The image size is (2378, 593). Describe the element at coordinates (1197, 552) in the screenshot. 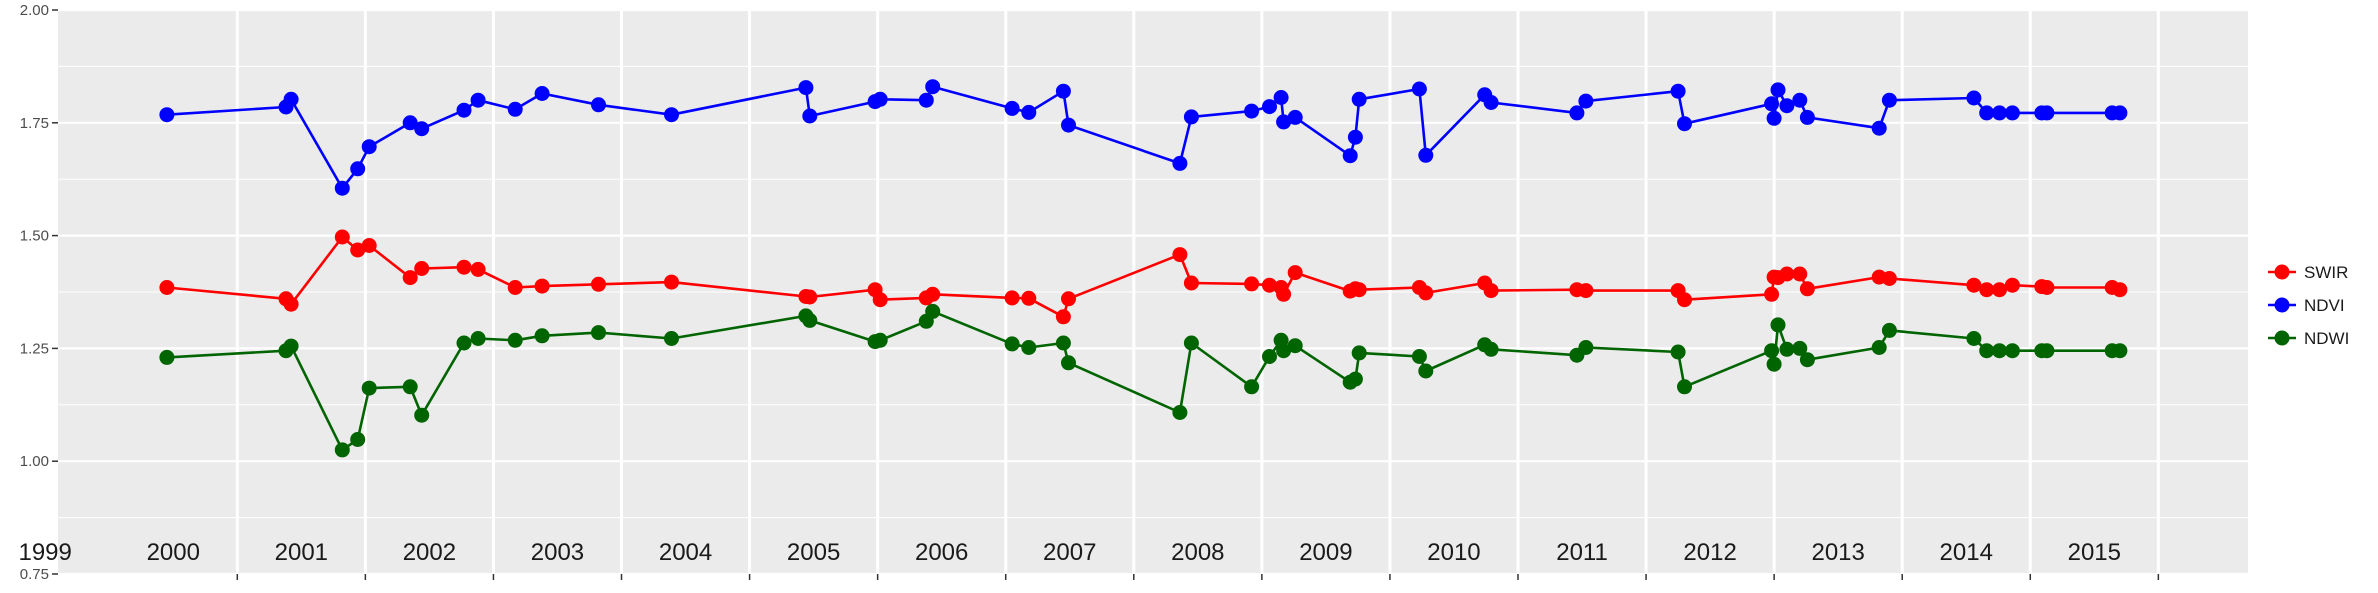

I see `year-label: 2008` at that location.